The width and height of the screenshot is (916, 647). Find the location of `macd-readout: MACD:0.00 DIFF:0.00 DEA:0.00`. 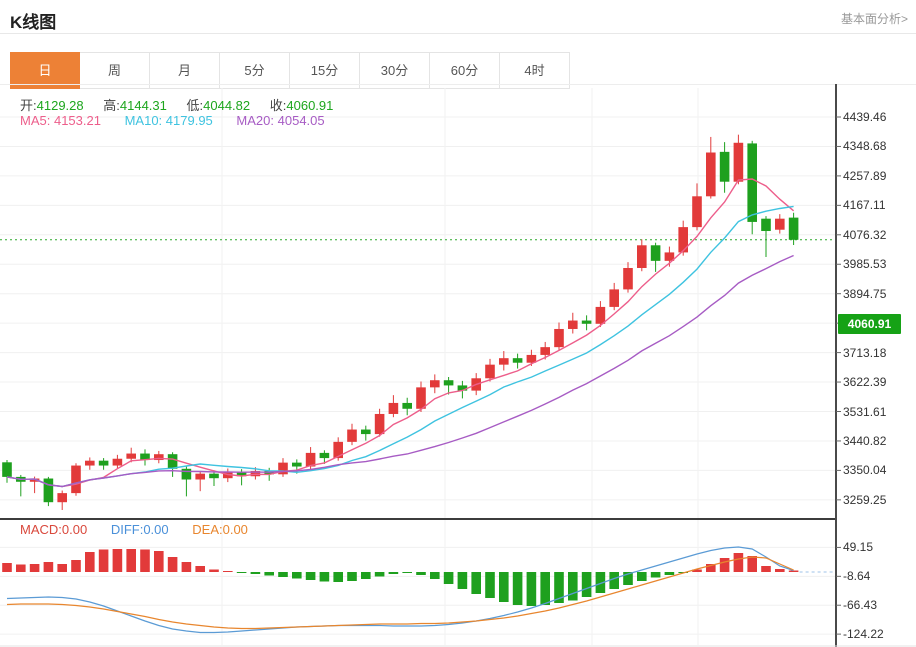

macd-readout: MACD:0.00 DIFF:0.00 DEA:0.00 is located at coordinates (144, 529).